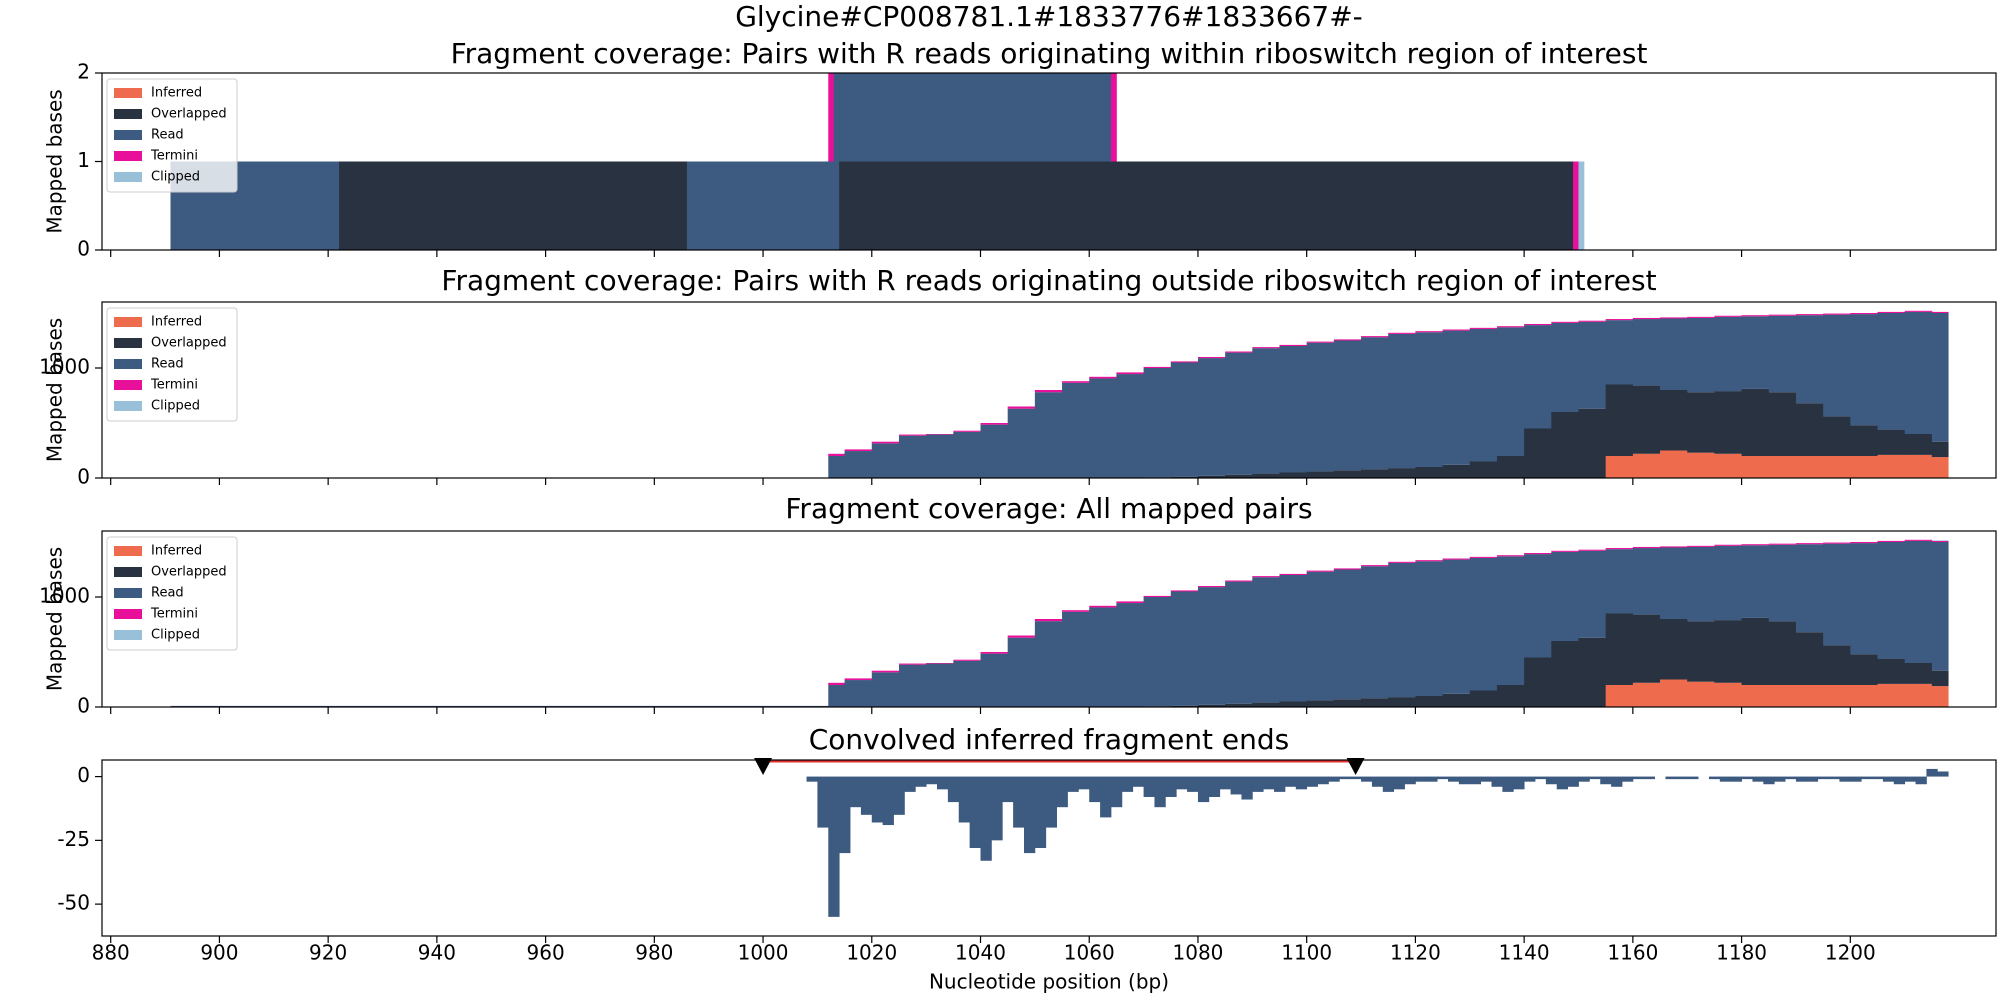  Describe the element at coordinates (1049, 982) in the screenshot. I see `x-axis-label: Nucleotide position (bp)` at that location.